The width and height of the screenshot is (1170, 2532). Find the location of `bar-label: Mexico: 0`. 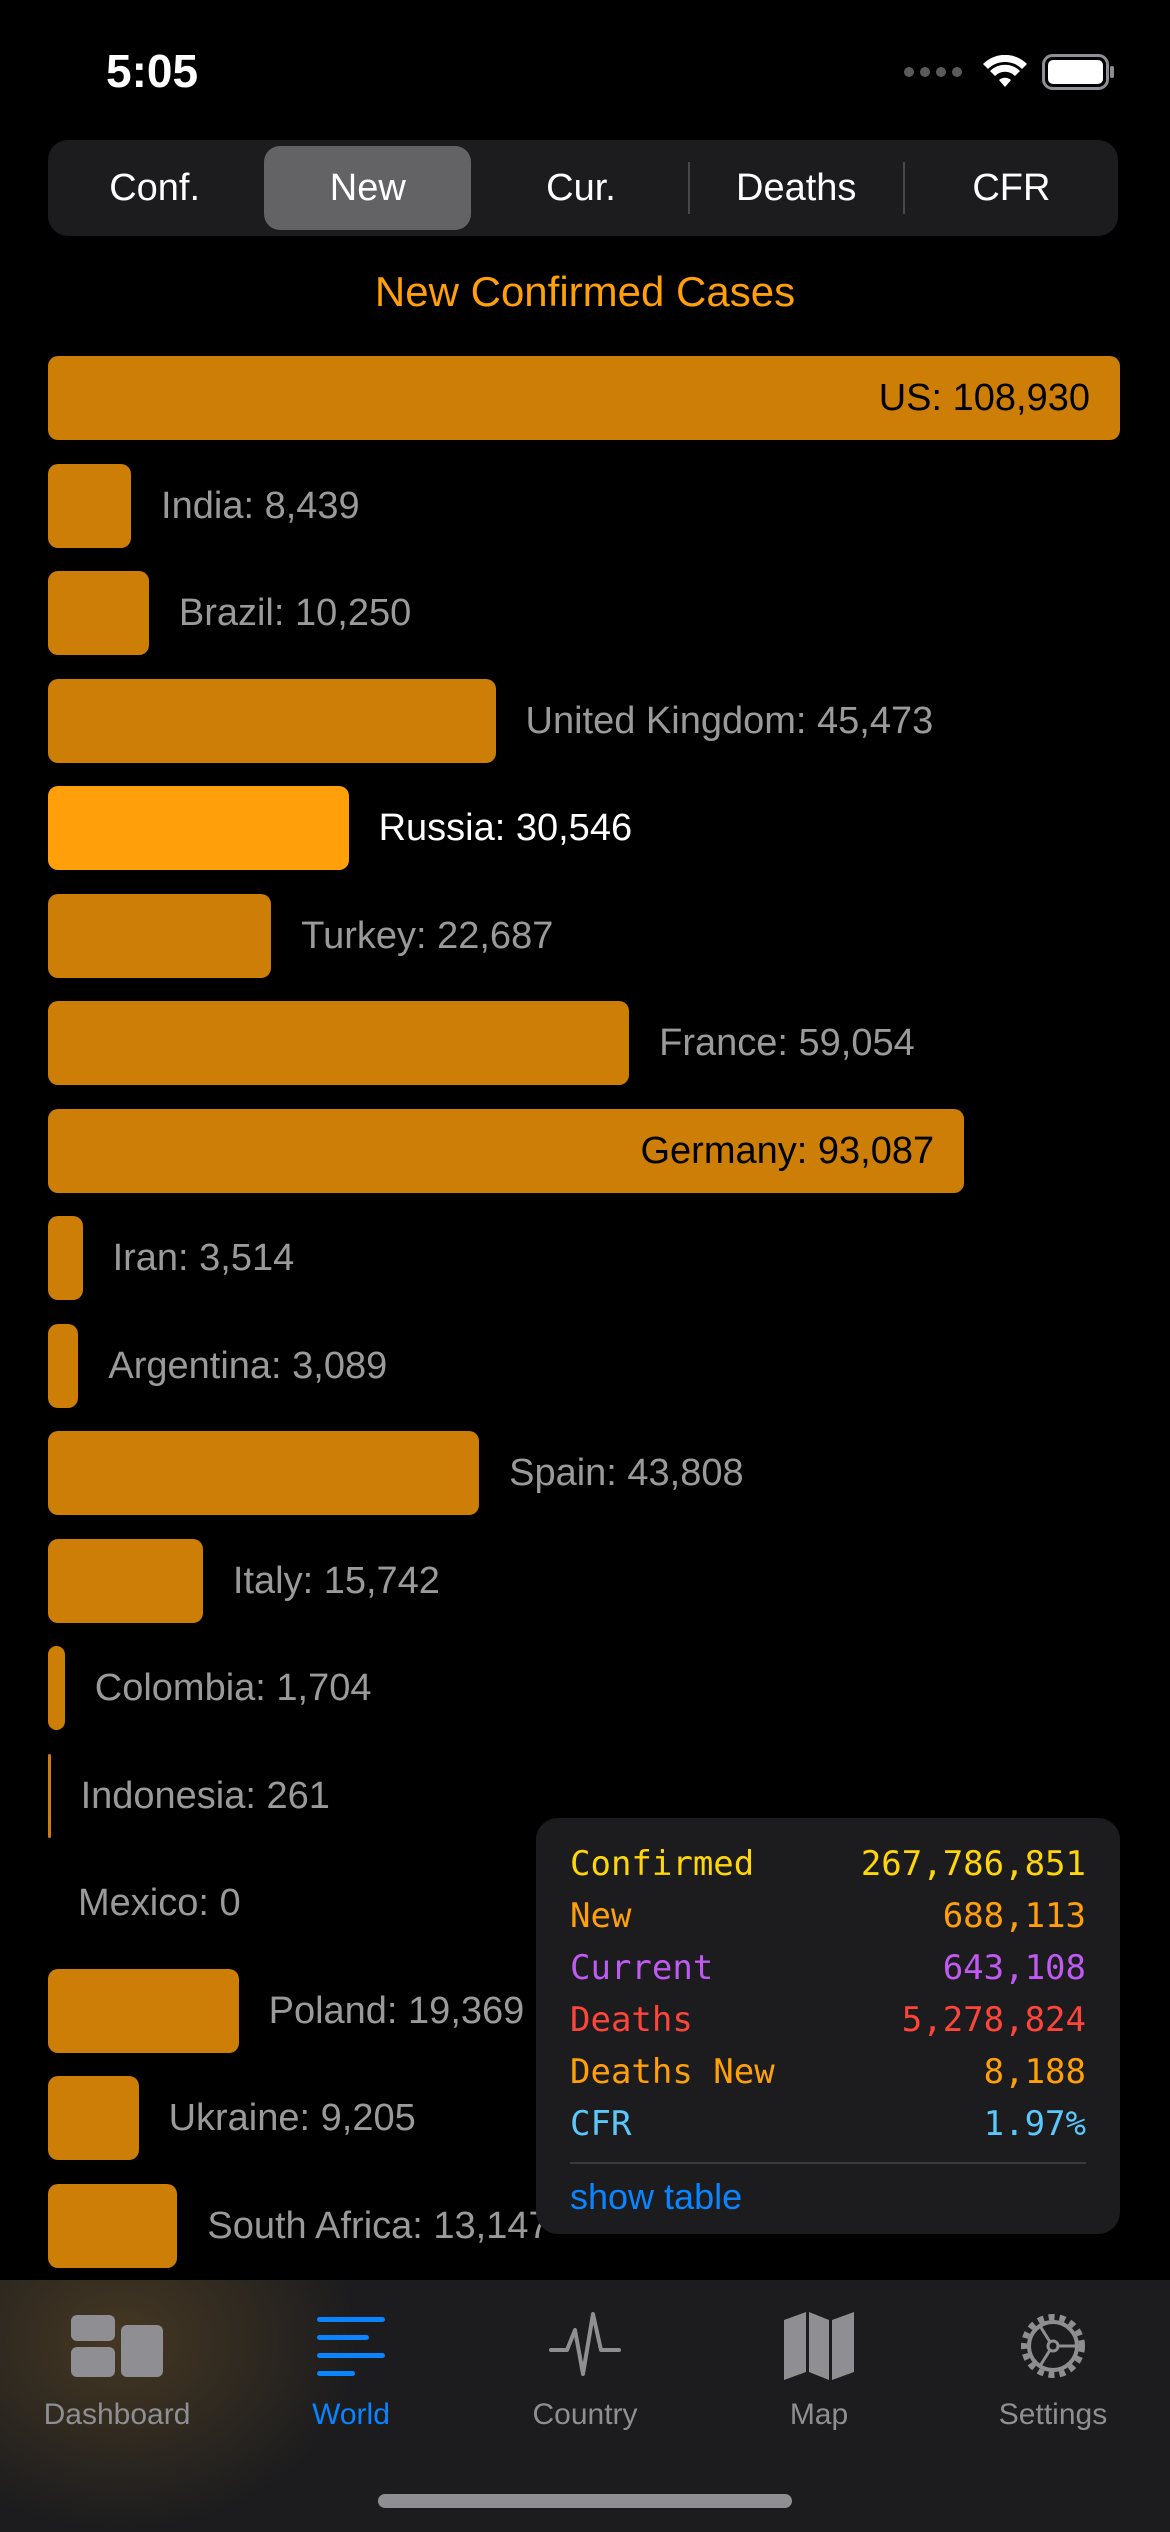

bar-label: Mexico: 0 is located at coordinates (159, 1903).